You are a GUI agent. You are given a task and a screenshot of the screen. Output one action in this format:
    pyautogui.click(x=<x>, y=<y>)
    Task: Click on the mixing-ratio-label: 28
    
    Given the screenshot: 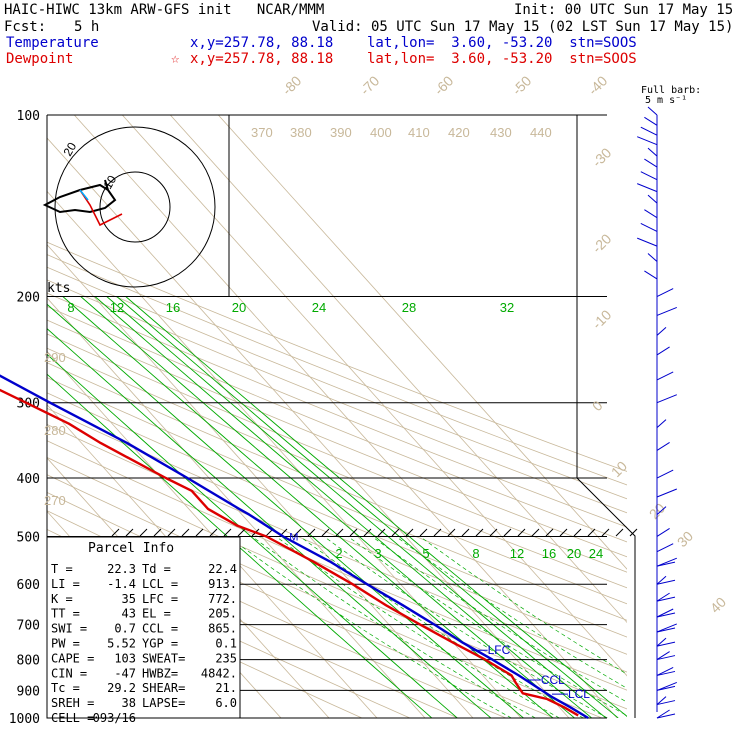 What is the action you would take?
    pyautogui.click(x=409, y=307)
    